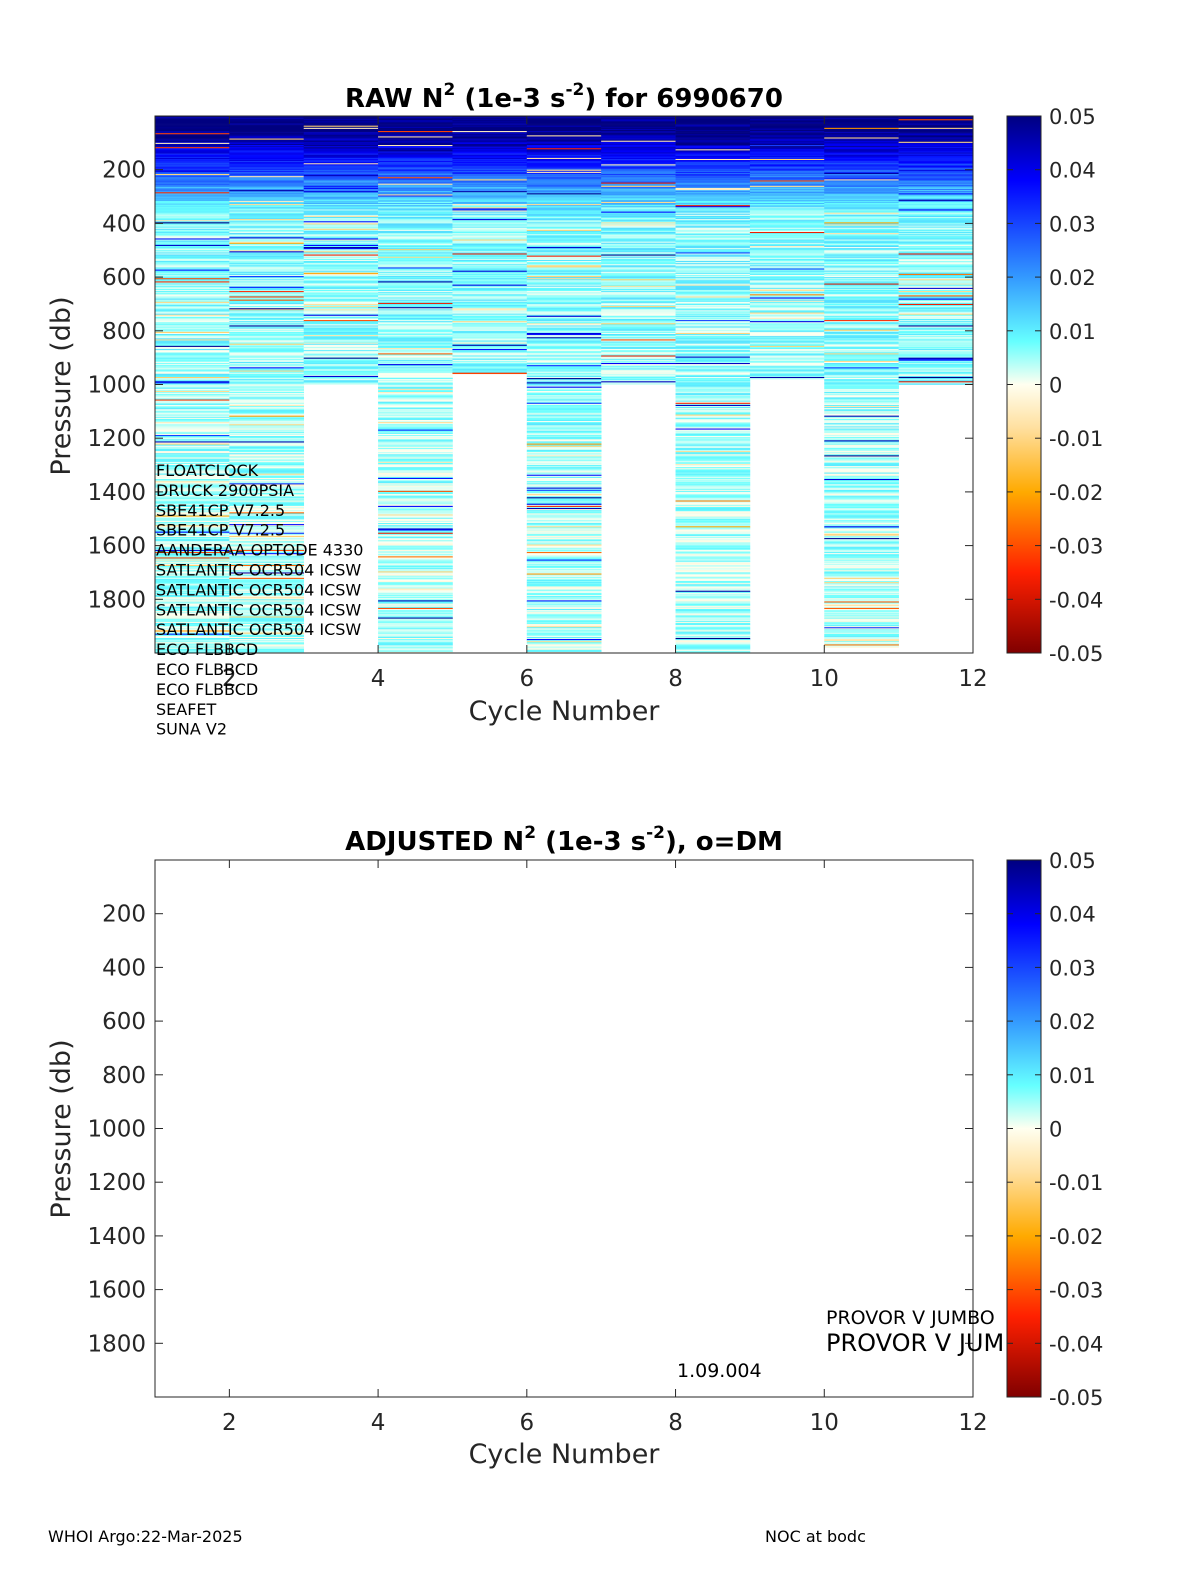 This screenshot has height=1575, width=1200. Describe the element at coordinates (116, 493) in the screenshot. I see `y-tick-label: 1400` at that location.